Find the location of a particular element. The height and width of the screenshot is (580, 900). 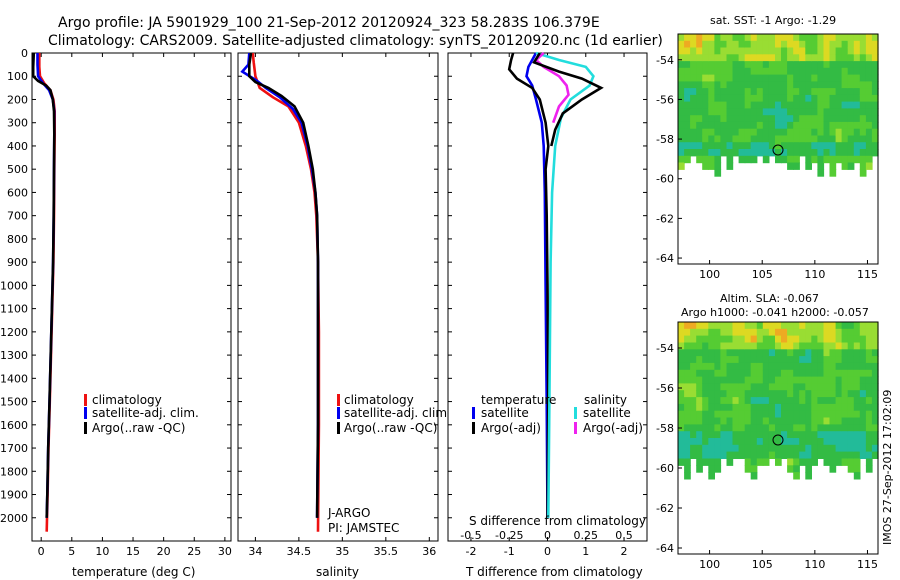

sst-map-axes: 100 105 110 115 -54 -56 -58 -60 -62 -64 is located at coordinates (767, 167).